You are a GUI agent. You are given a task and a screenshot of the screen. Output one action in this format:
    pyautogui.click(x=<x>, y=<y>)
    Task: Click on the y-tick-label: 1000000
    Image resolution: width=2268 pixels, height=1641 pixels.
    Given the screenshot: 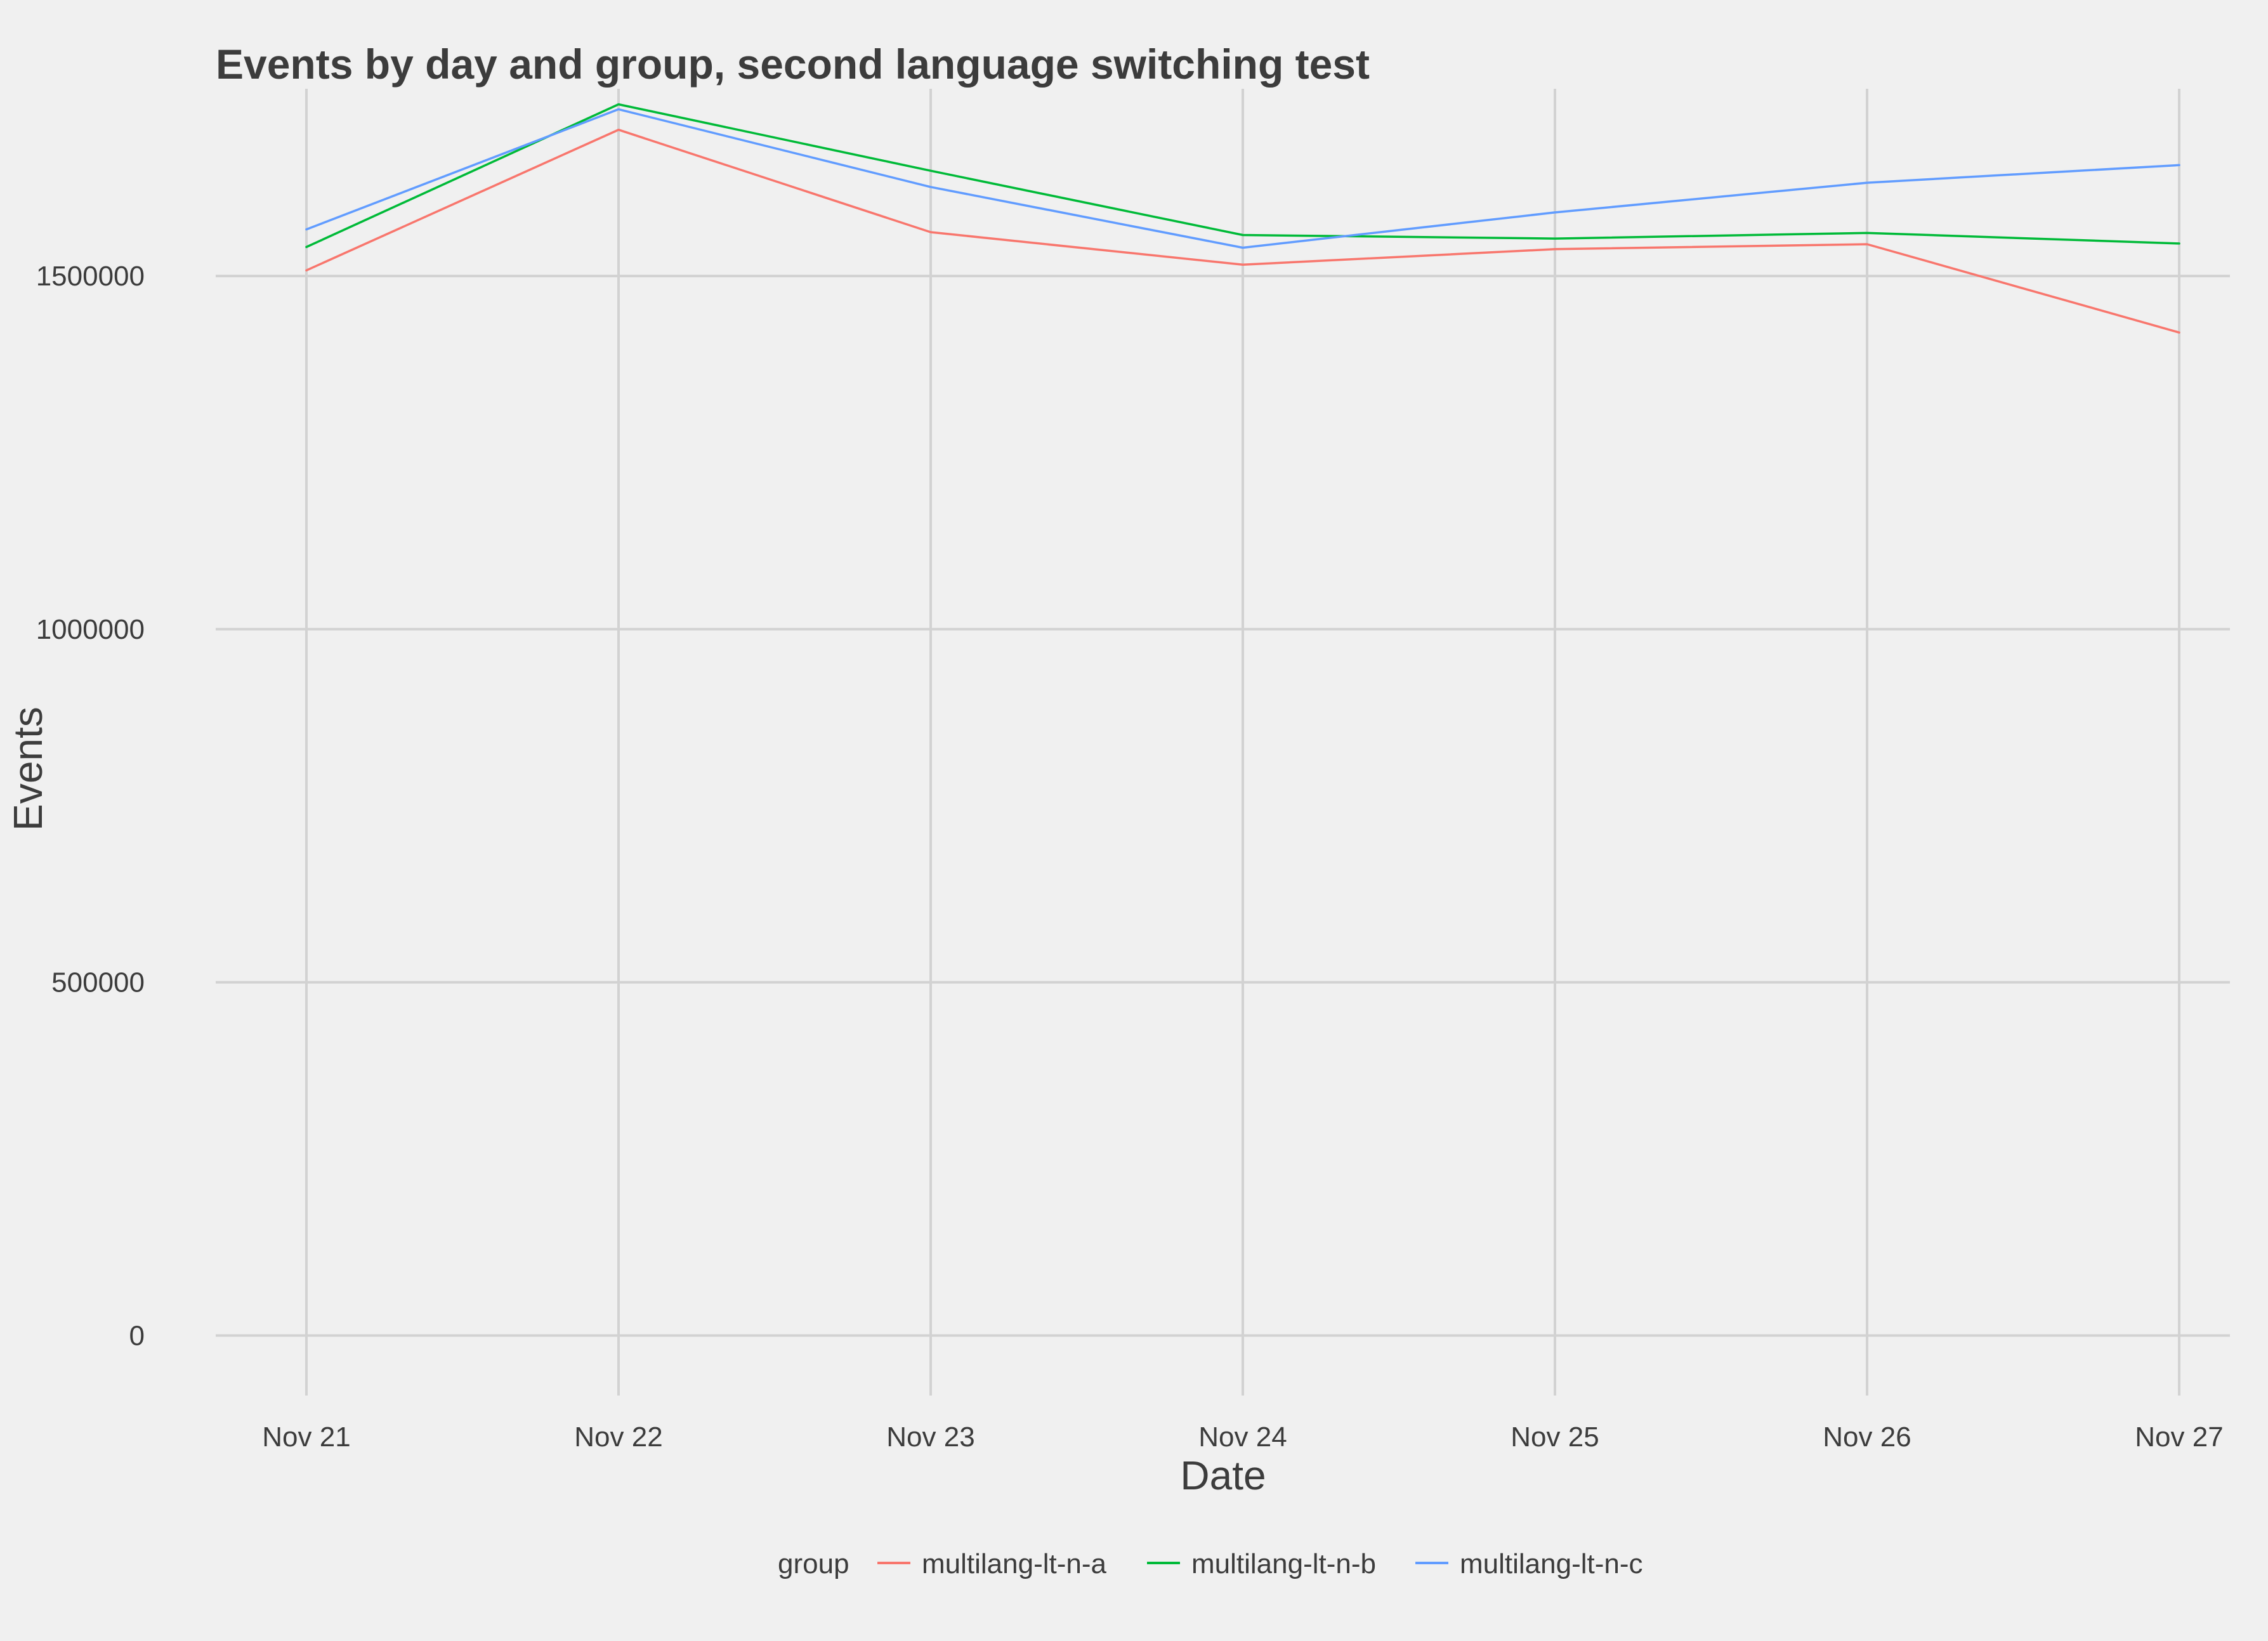 What is the action you would take?
    pyautogui.click(x=90, y=629)
    